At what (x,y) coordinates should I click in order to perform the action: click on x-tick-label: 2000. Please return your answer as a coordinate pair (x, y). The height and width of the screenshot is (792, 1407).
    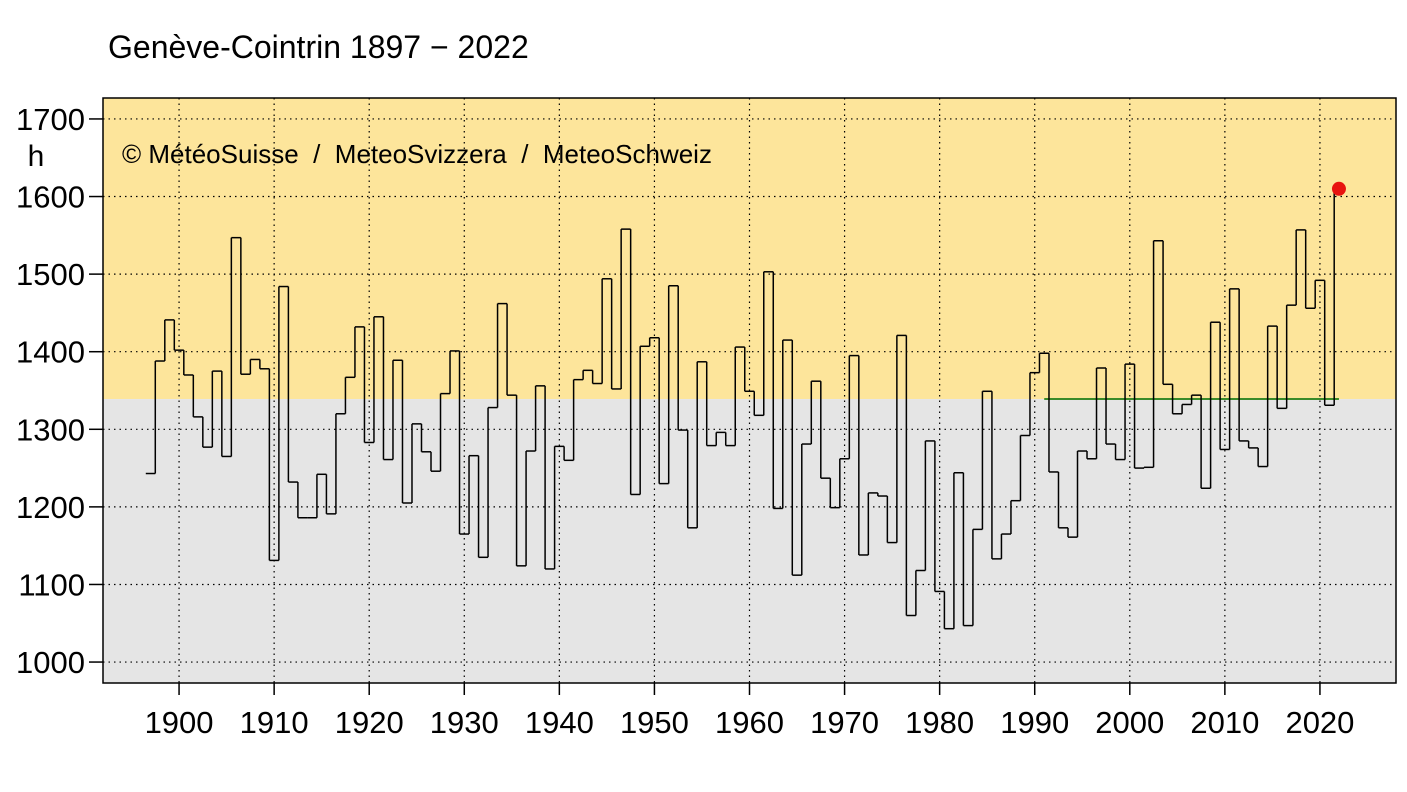
    Looking at the image, I should click on (1129, 722).